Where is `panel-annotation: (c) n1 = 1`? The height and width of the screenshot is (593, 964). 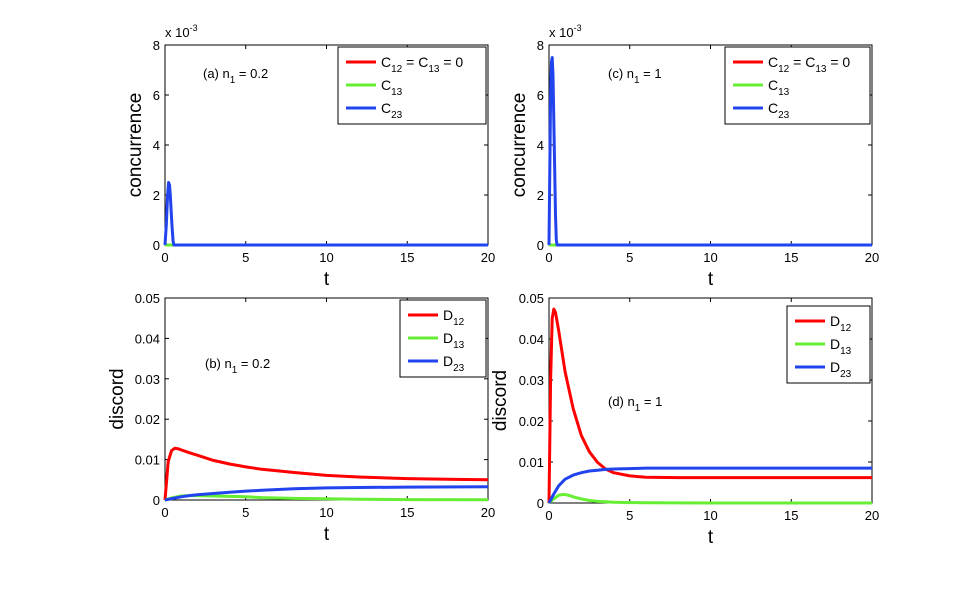 panel-annotation: (c) n1 = 1 is located at coordinates (635, 76).